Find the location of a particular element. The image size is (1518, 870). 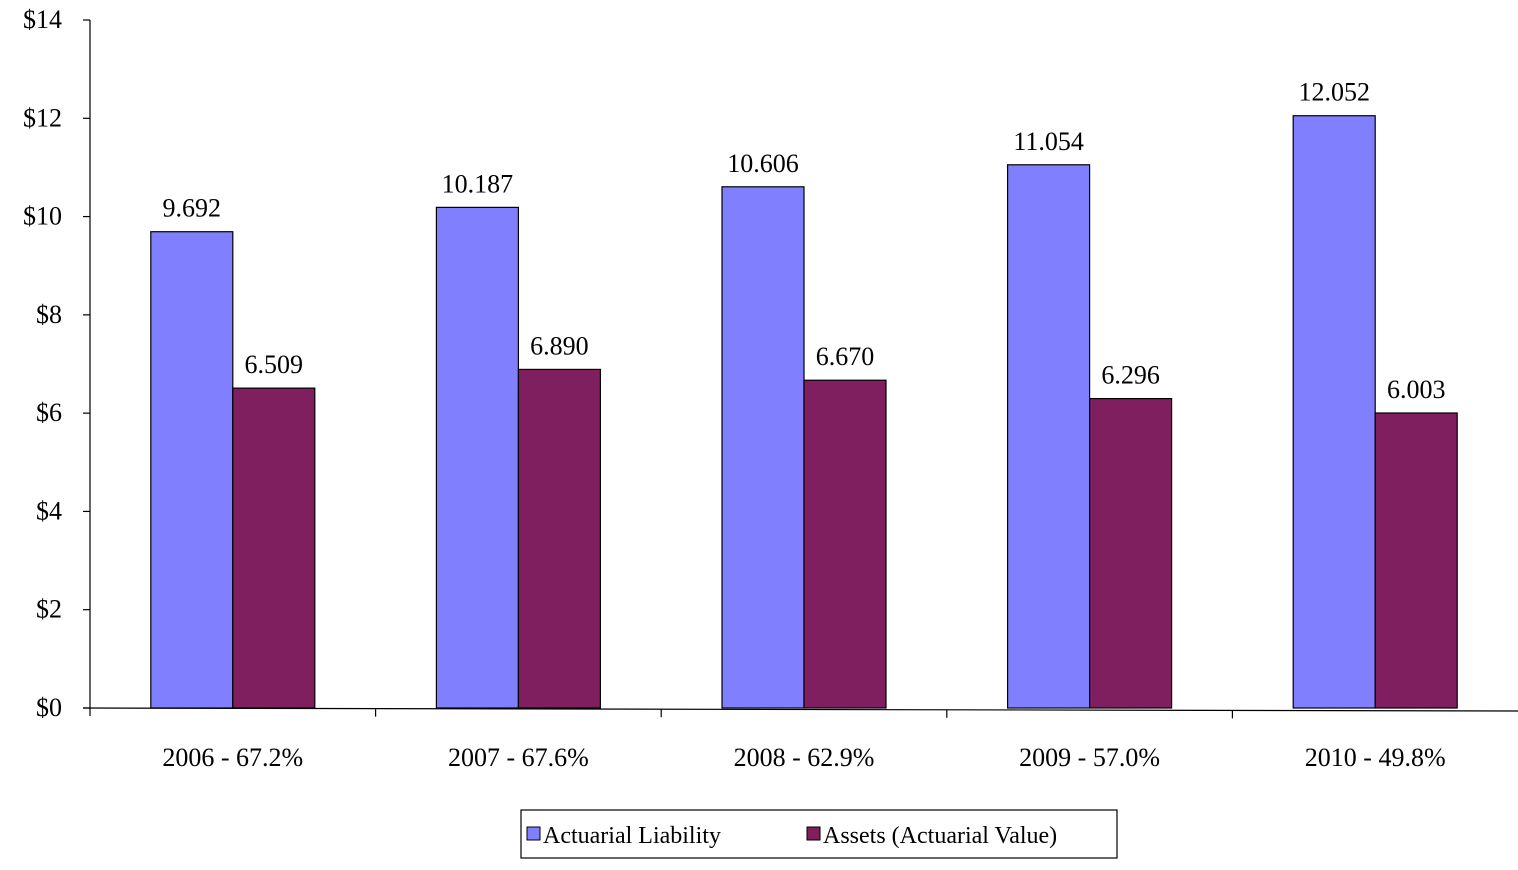

y-tick-label: $10 is located at coordinates (42, 216).